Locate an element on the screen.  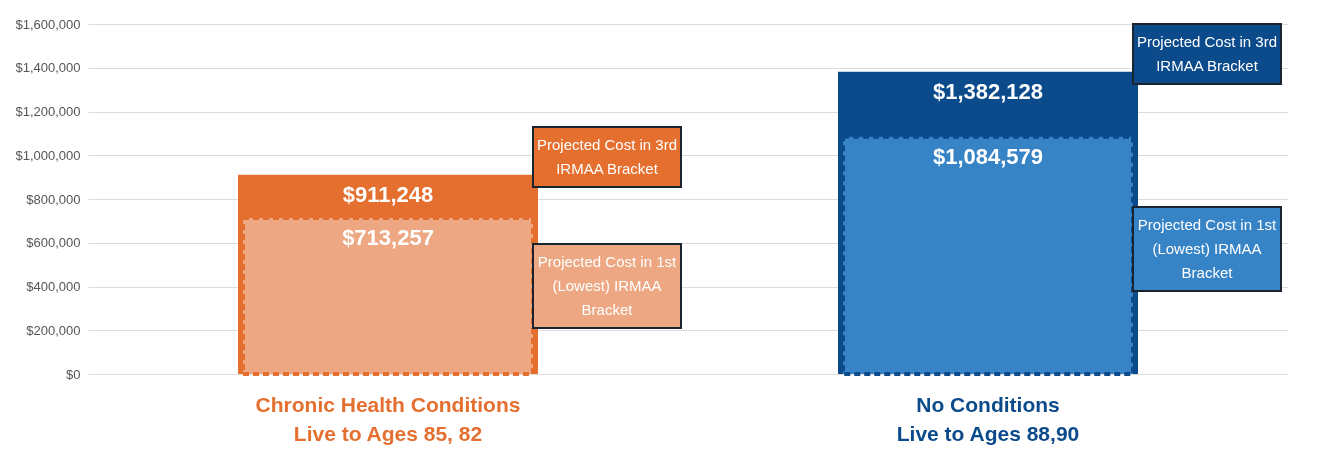
data-label: $713,257 is located at coordinates (388, 237).